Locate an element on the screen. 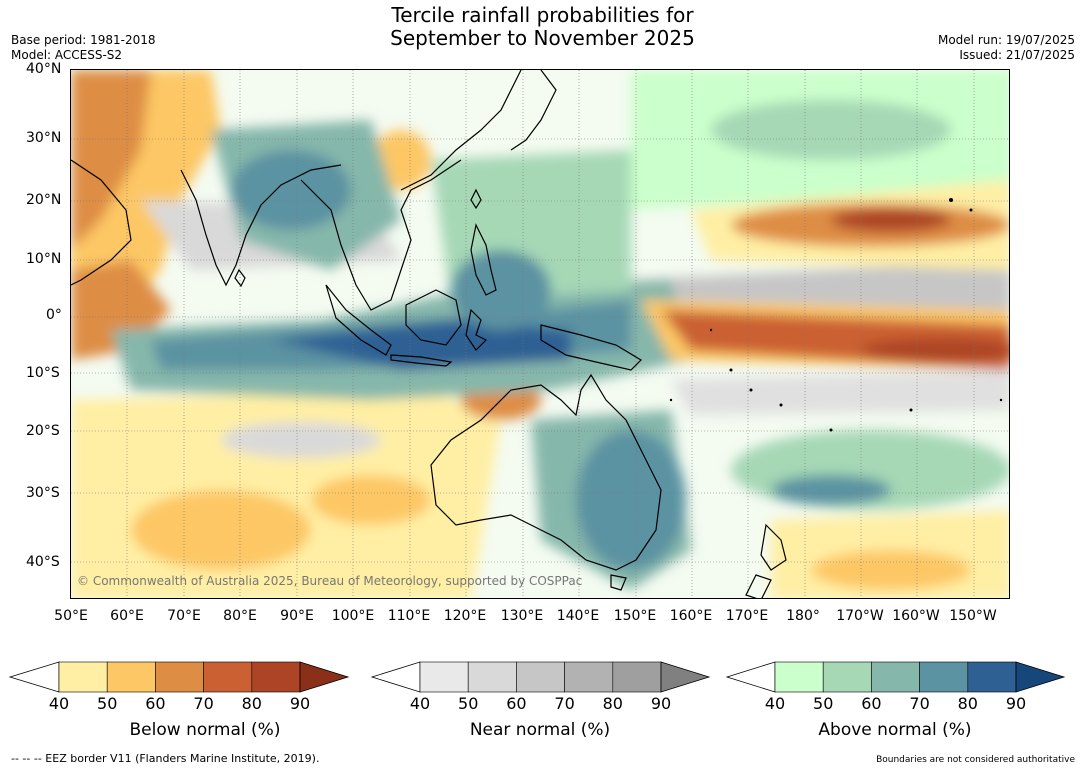 This screenshot has width=1085, height=770. lon-label: 150°W is located at coordinates (973, 616).